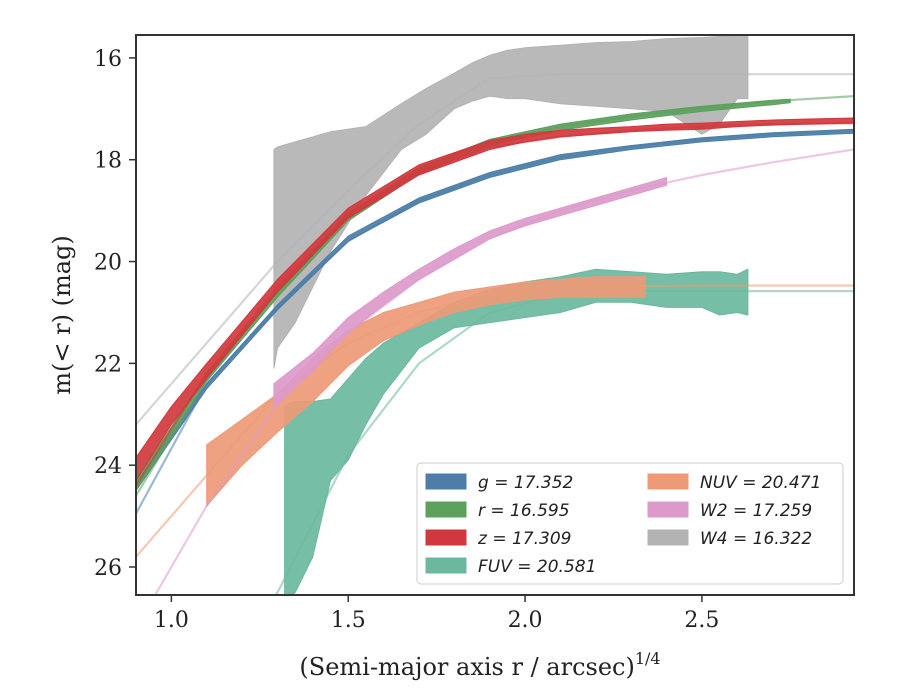 This screenshot has width=900, height=700. Describe the element at coordinates (701, 620) in the screenshot. I see `x-tick-label: 2.5` at that location.